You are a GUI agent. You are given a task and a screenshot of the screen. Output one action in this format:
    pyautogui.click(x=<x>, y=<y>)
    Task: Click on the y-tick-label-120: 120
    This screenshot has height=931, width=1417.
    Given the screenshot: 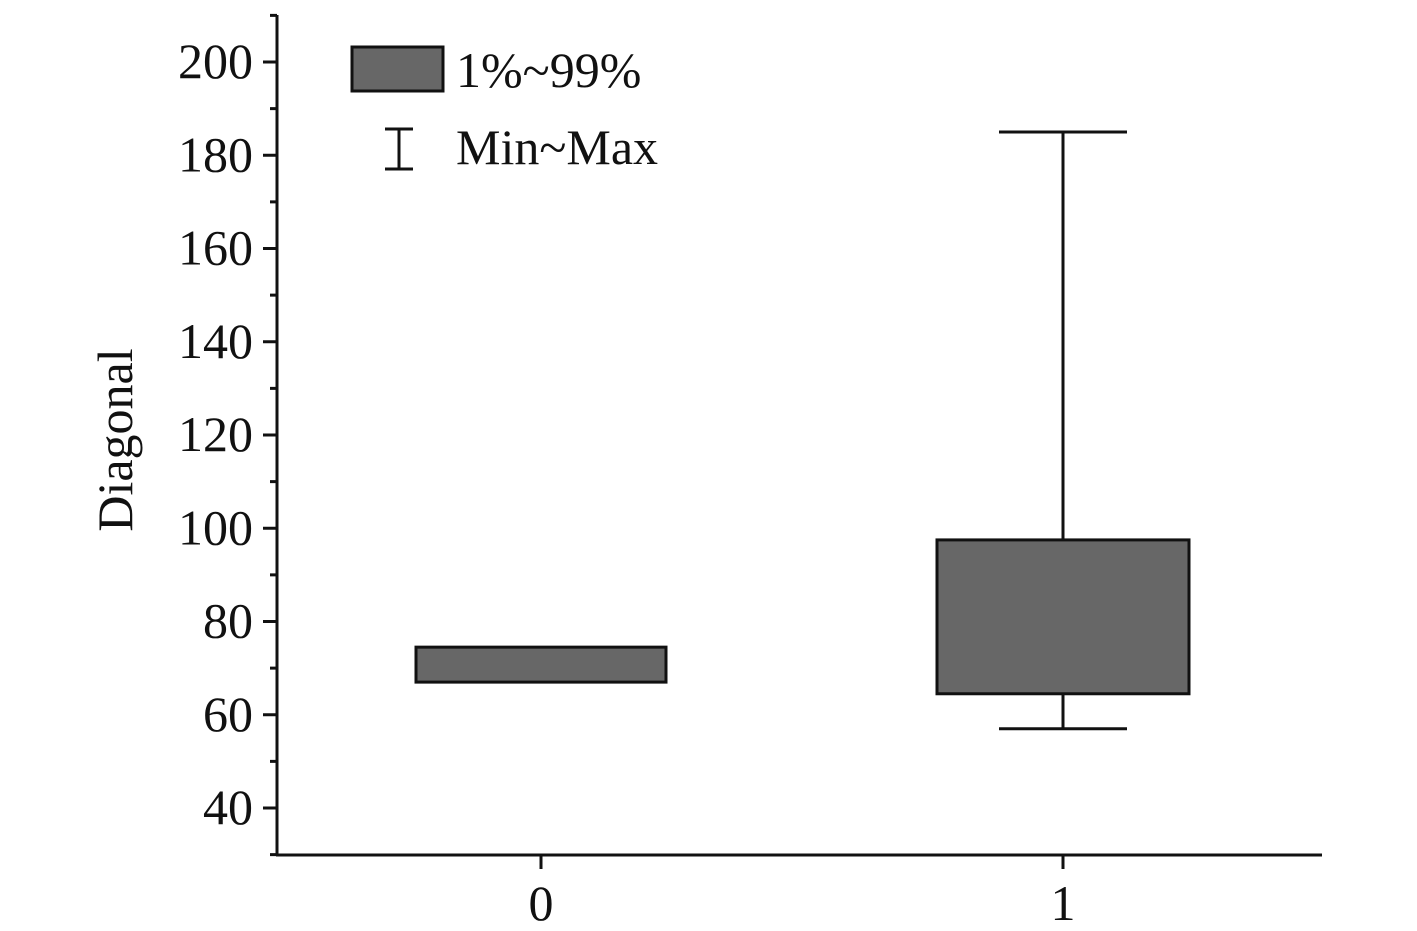 What is the action you would take?
    pyautogui.click(x=215, y=434)
    